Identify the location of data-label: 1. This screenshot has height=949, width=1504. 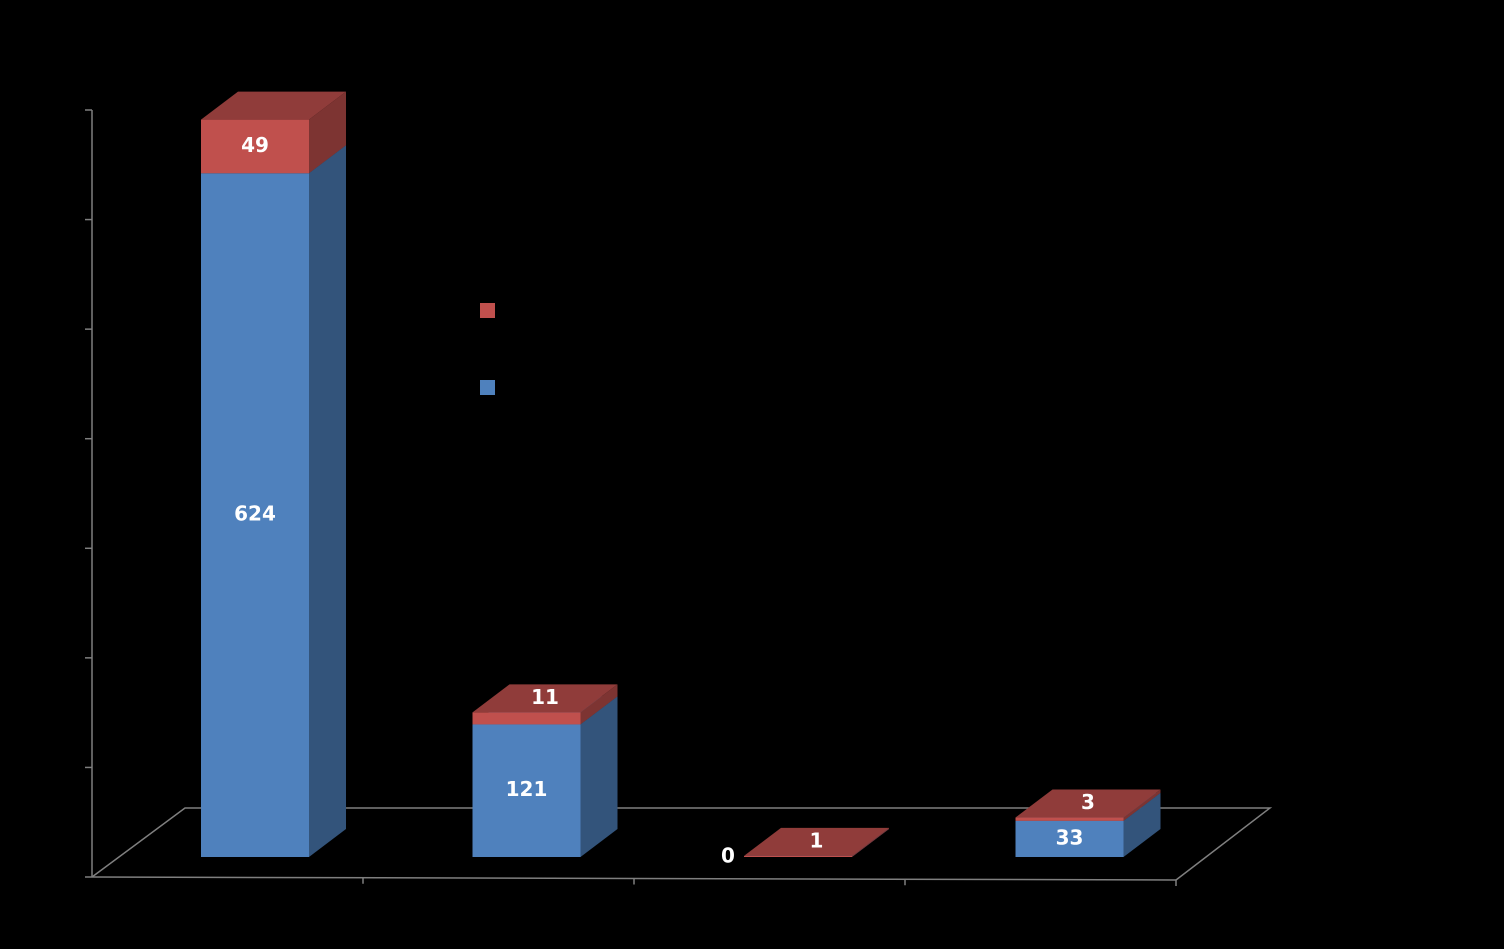
(817, 840).